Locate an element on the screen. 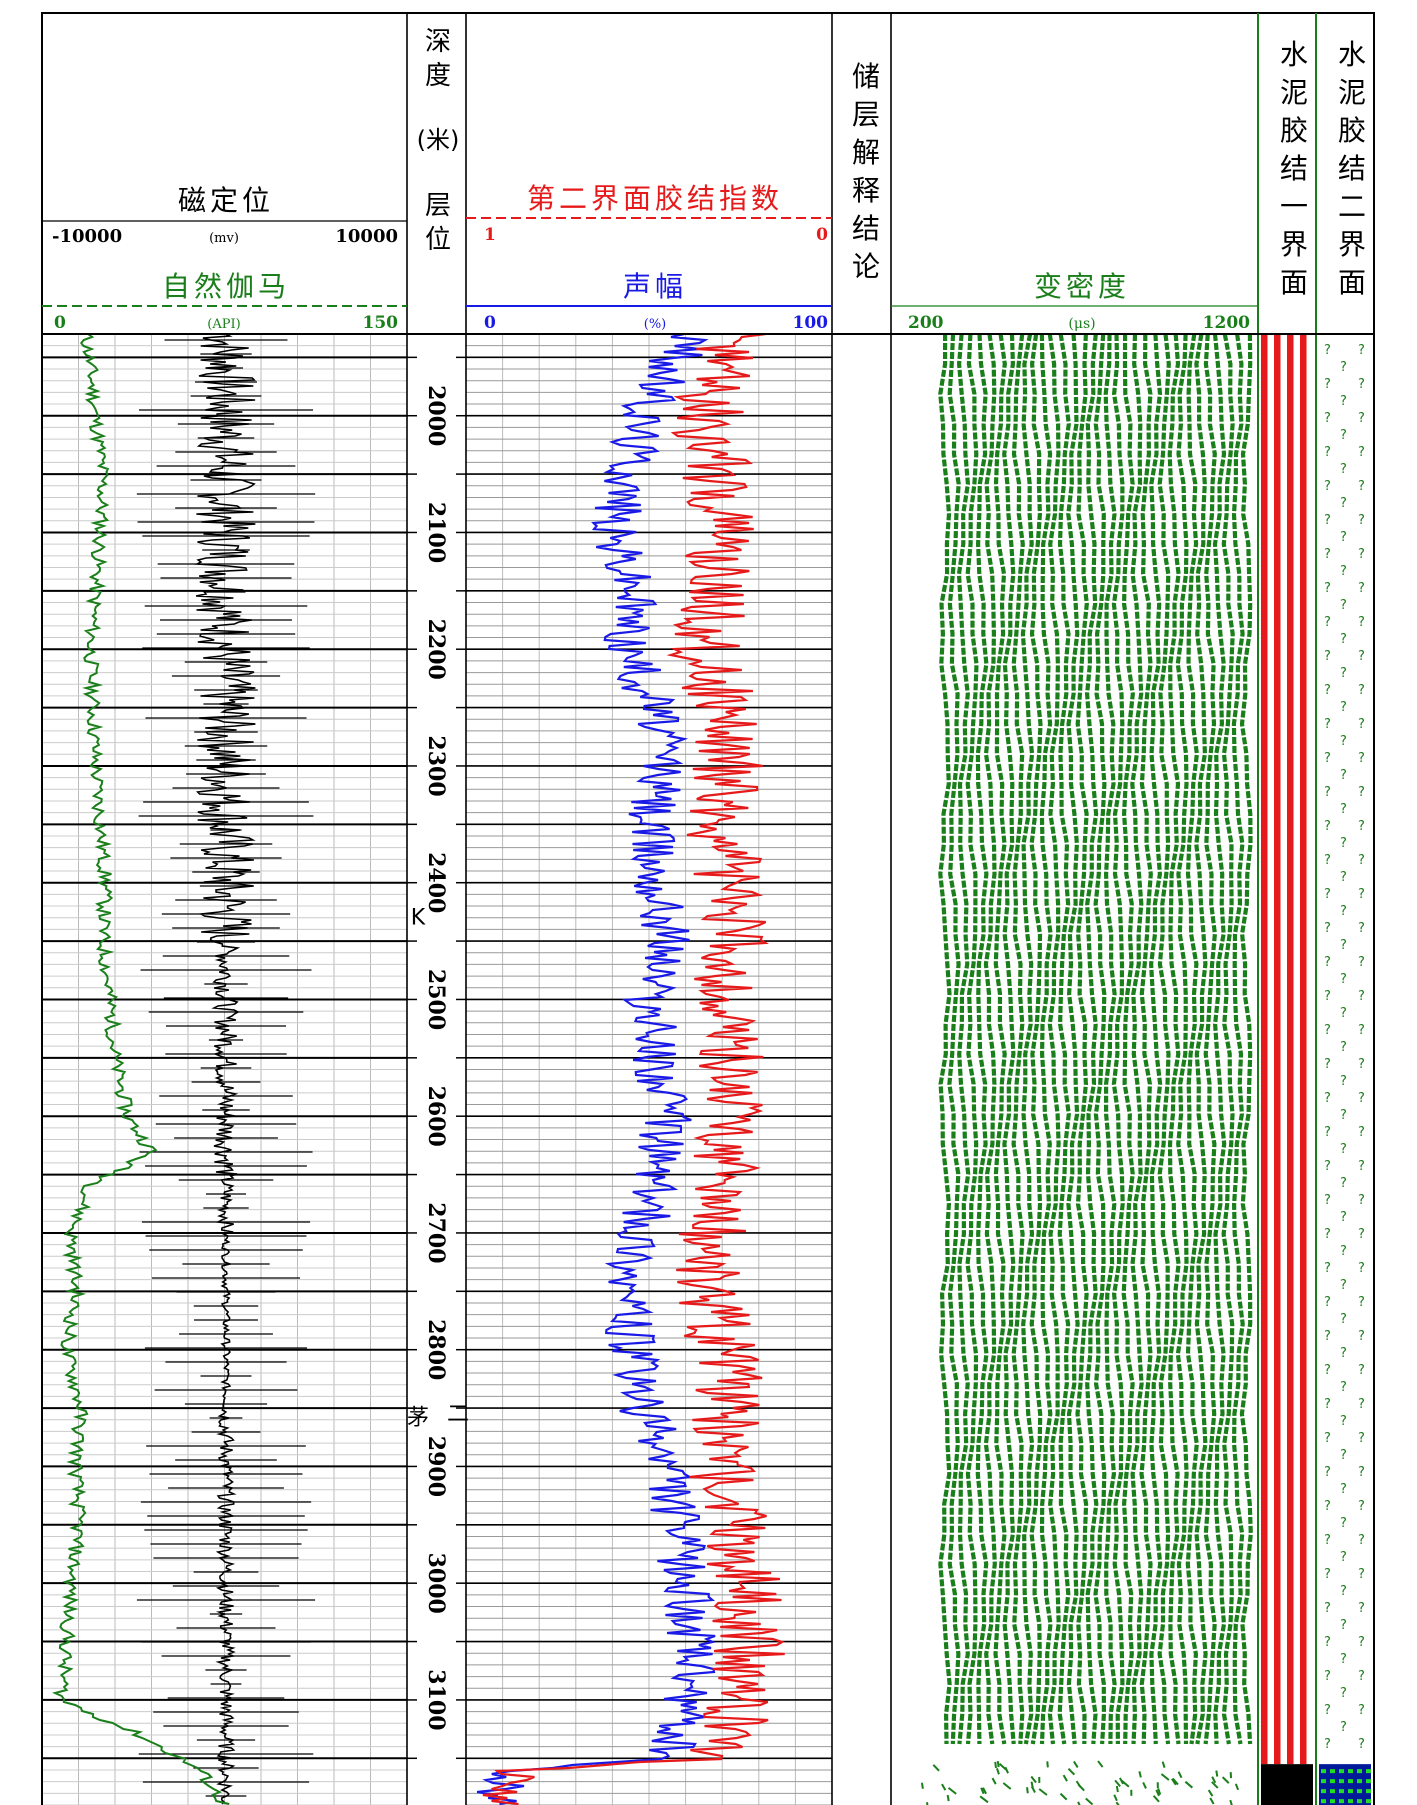  reservoir-char-5: 结 is located at coordinates (866, 228).